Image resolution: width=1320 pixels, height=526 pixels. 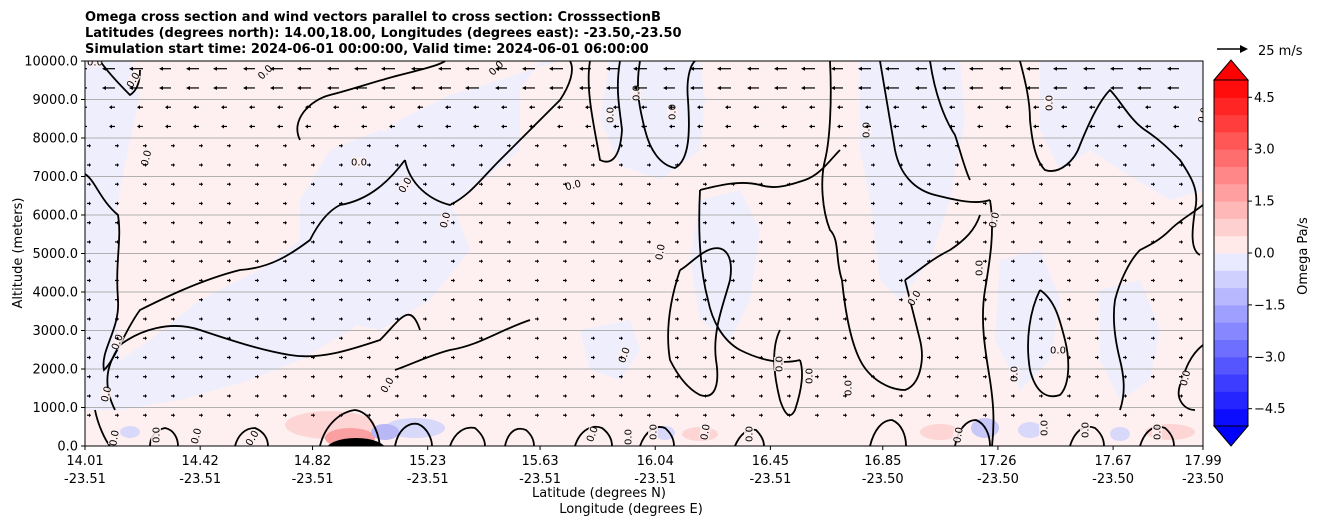 What do you see at coordinates (665, 433) in the screenshot?
I see `negative-omega-blob` at bounding box center [665, 433].